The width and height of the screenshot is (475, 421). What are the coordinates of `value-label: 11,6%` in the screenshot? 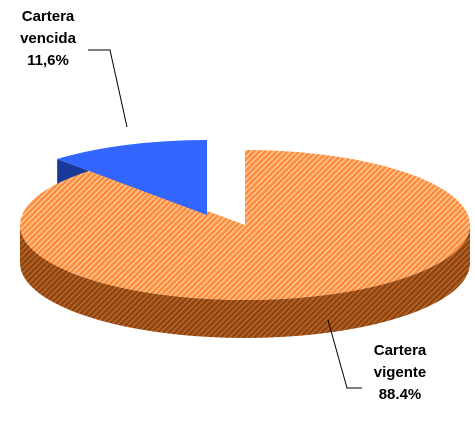 It's located at (48, 60).